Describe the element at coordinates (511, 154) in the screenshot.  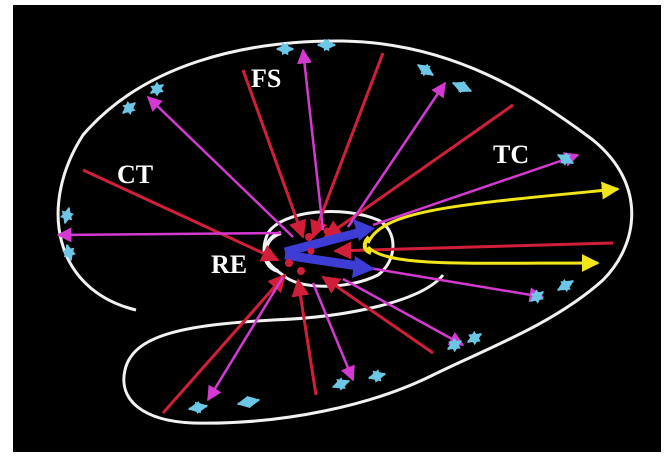
I see `label-tc: TC` at that location.